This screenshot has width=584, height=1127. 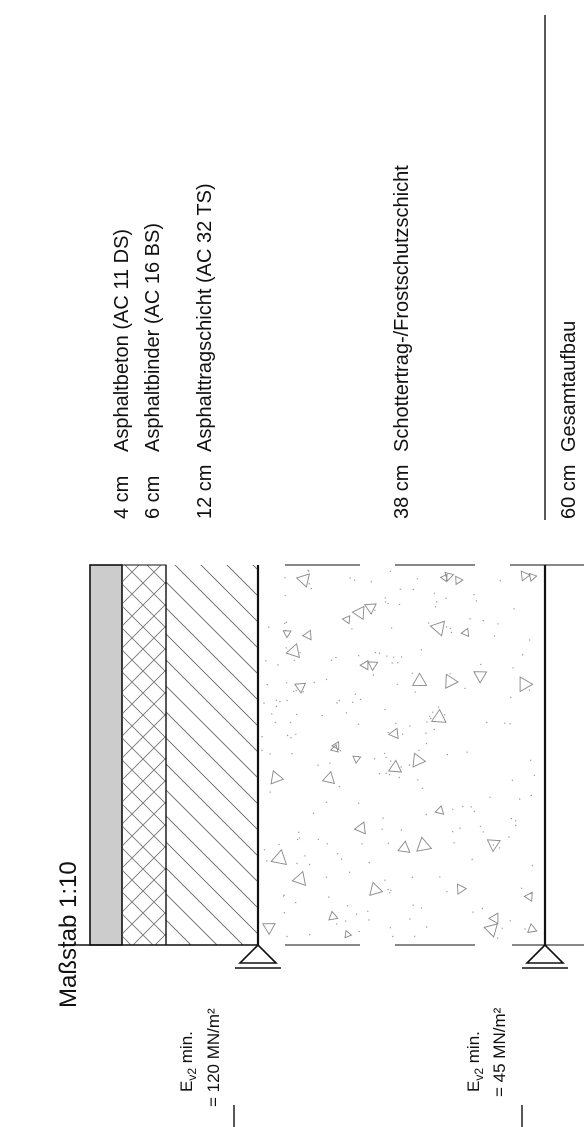 I want to click on ev2-upper-marker-icon, so click(x=258, y=953).